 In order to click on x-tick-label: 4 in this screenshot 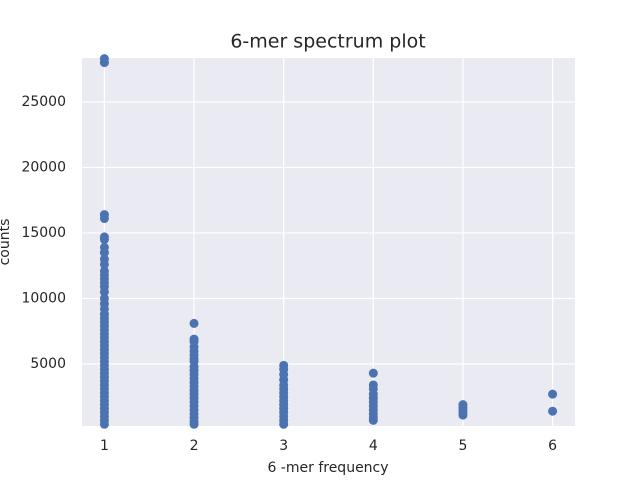, I will do `click(373, 446)`.